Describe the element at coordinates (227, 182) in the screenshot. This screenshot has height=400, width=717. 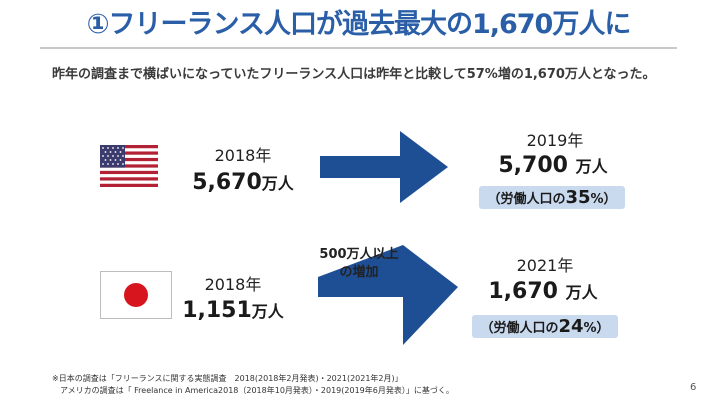
I see `us-before-value: 5,670` at that location.